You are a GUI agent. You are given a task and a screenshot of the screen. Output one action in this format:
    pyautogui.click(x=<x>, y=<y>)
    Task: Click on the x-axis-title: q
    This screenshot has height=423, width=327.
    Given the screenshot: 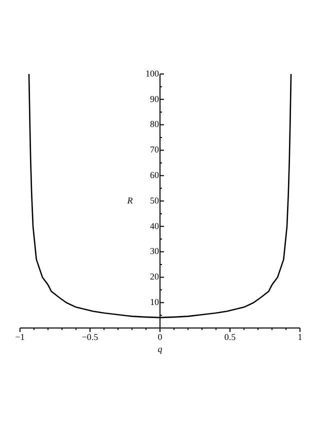 What is the action you would take?
    pyautogui.click(x=160, y=349)
    